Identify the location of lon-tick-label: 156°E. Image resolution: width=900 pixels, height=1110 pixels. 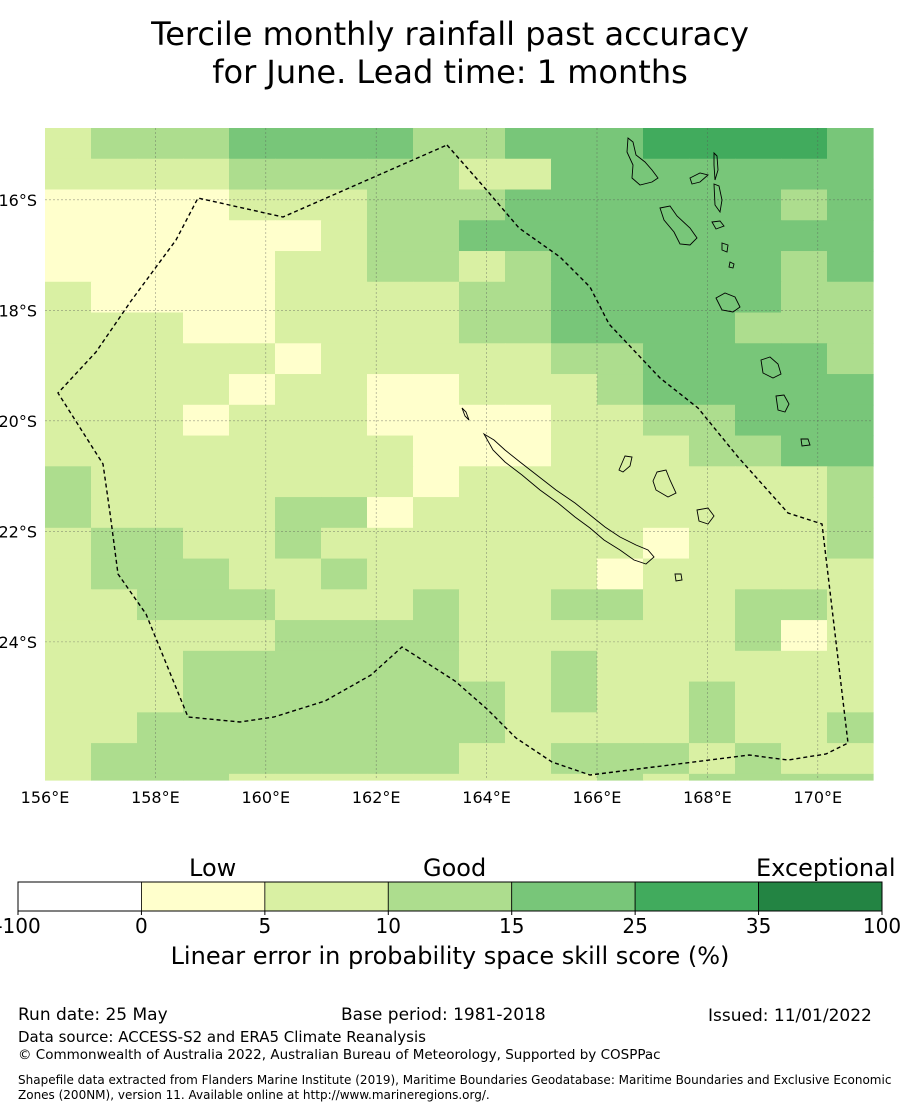
(45, 797).